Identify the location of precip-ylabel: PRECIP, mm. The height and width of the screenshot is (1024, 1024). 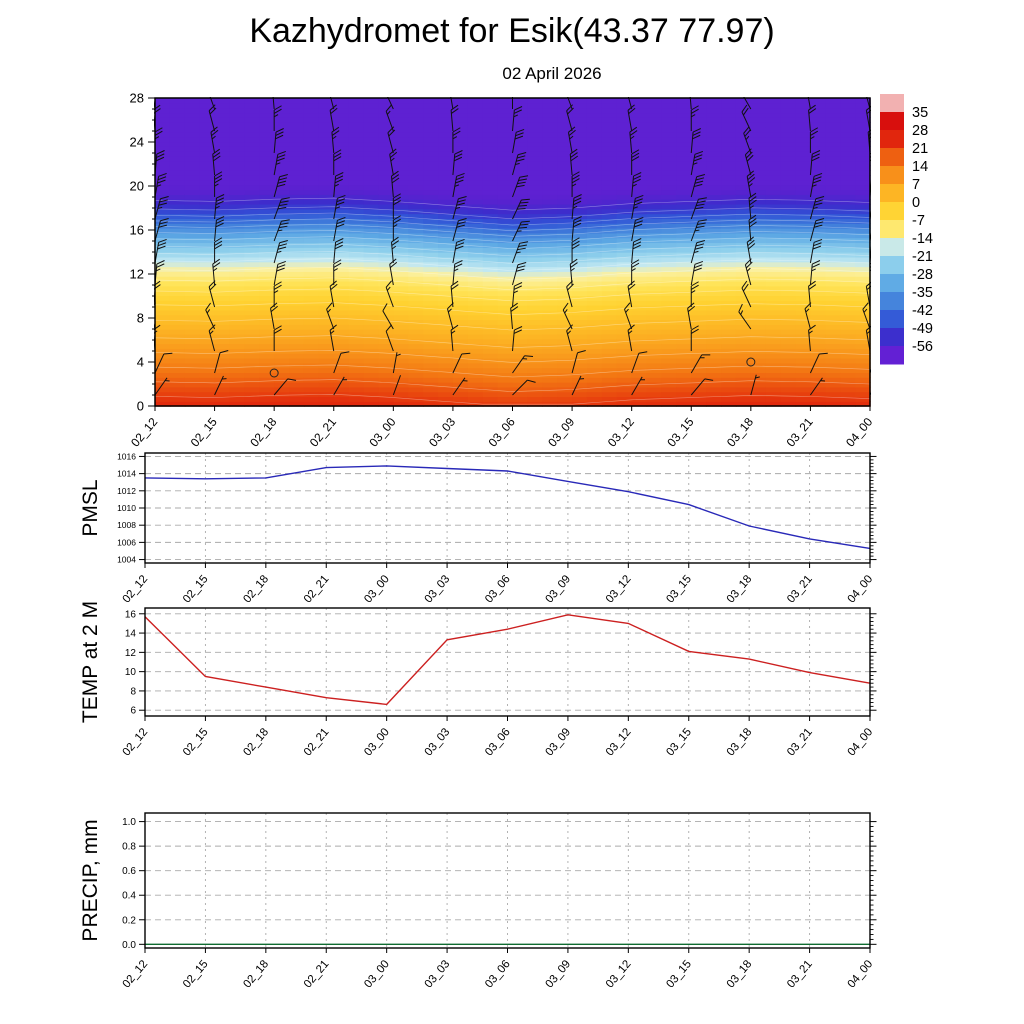
(90, 880).